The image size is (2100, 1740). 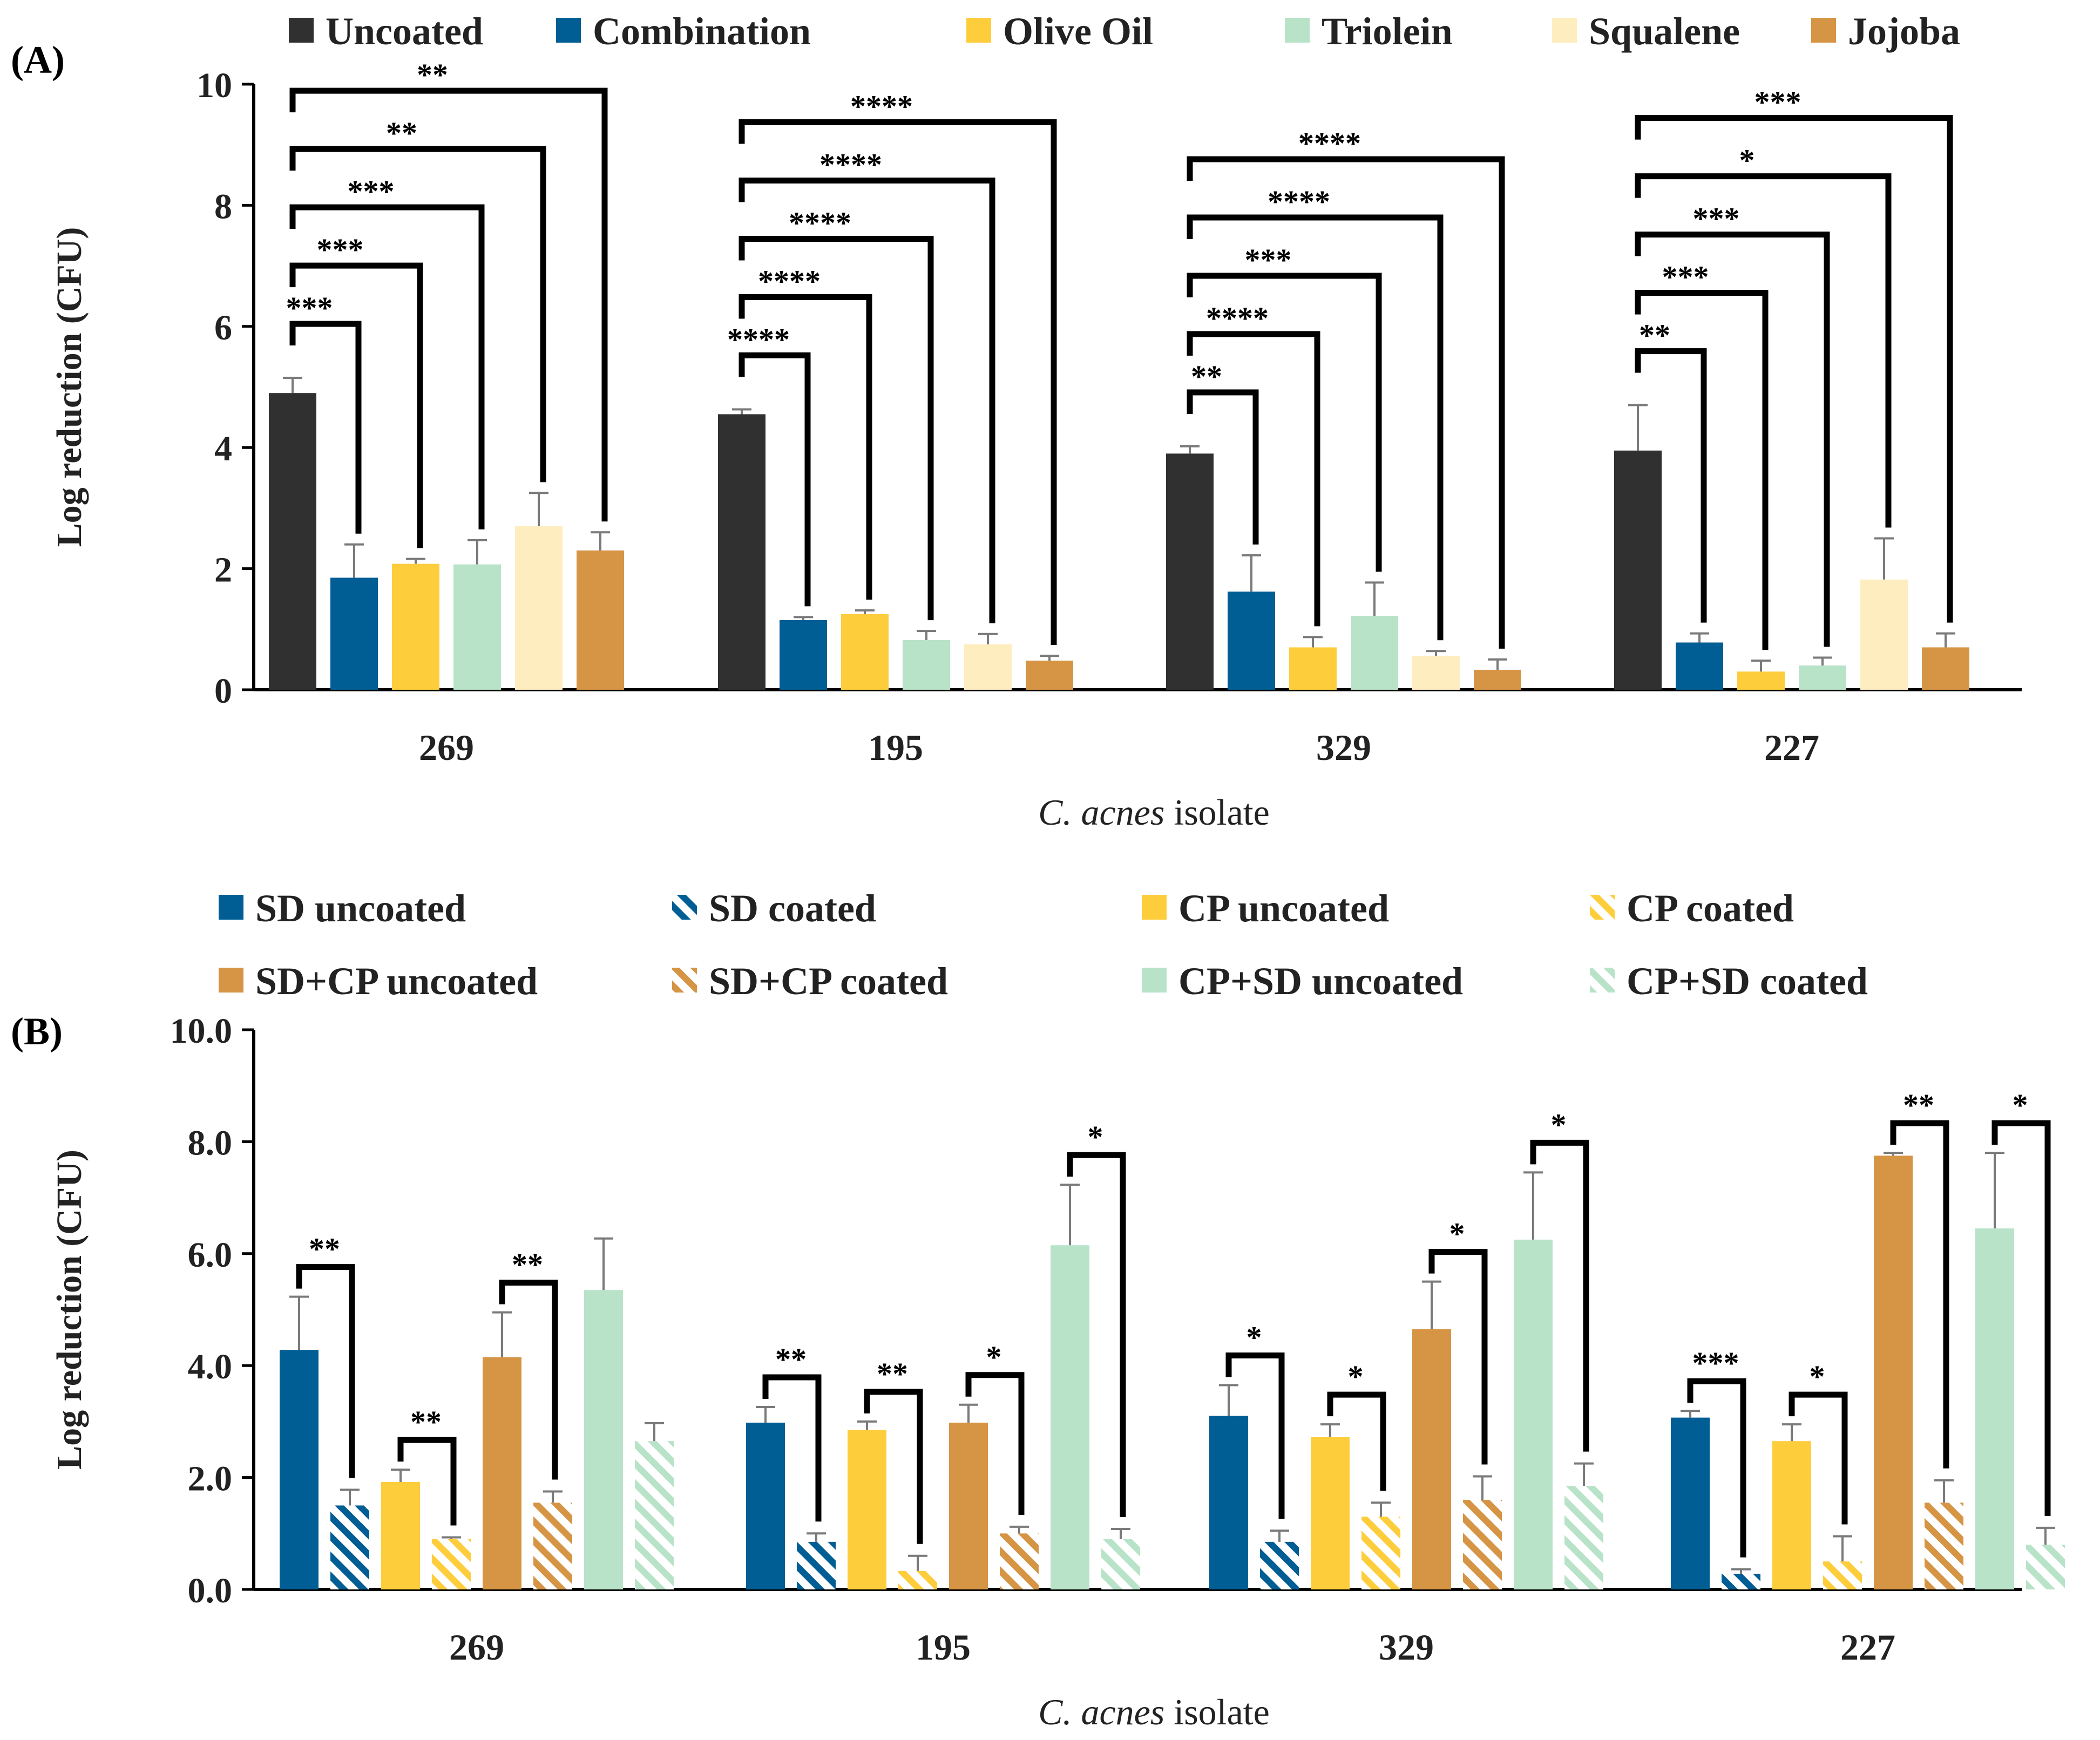 What do you see at coordinates (1747, 982) in the screenshot?
I see `legend-label-cp-sd-coated: CP+SD coated` at bounding box center [1747, 982].